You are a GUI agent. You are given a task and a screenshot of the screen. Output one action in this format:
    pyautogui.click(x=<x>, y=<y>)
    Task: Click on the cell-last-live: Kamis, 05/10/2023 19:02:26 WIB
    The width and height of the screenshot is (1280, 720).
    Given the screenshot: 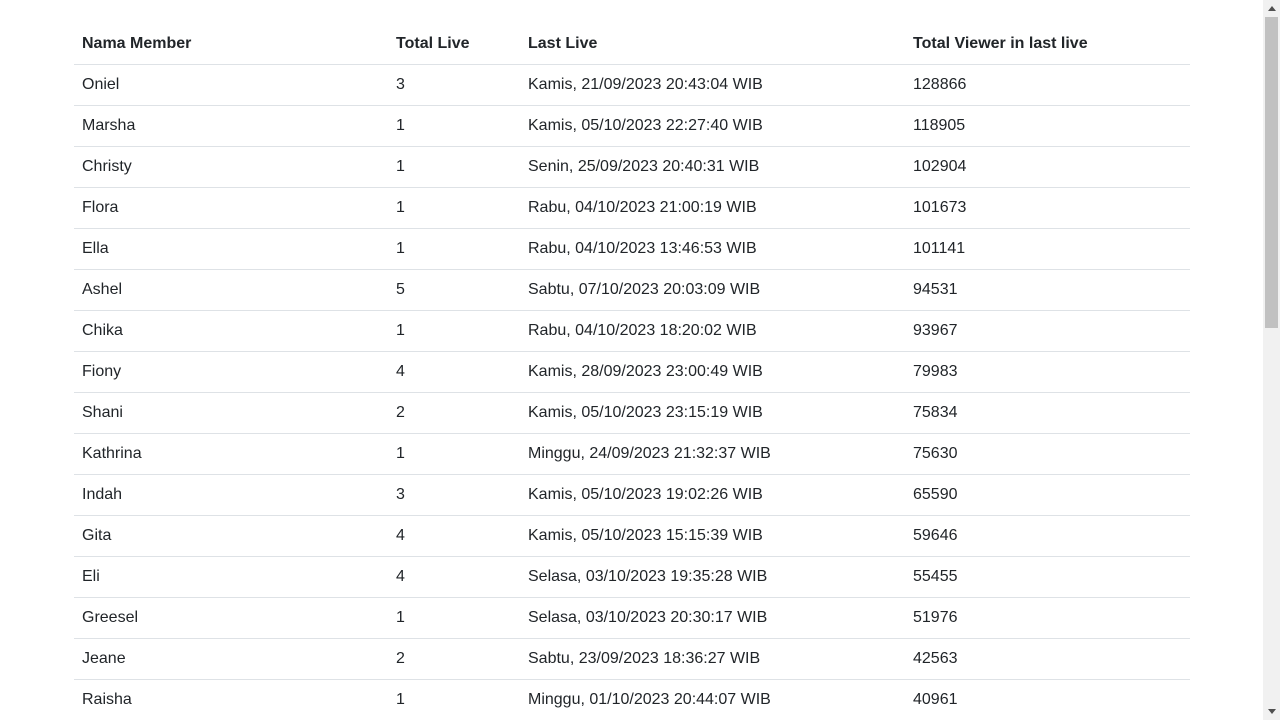 What is the action you would take?
    pyautogui.click(x=712, y=495)
    